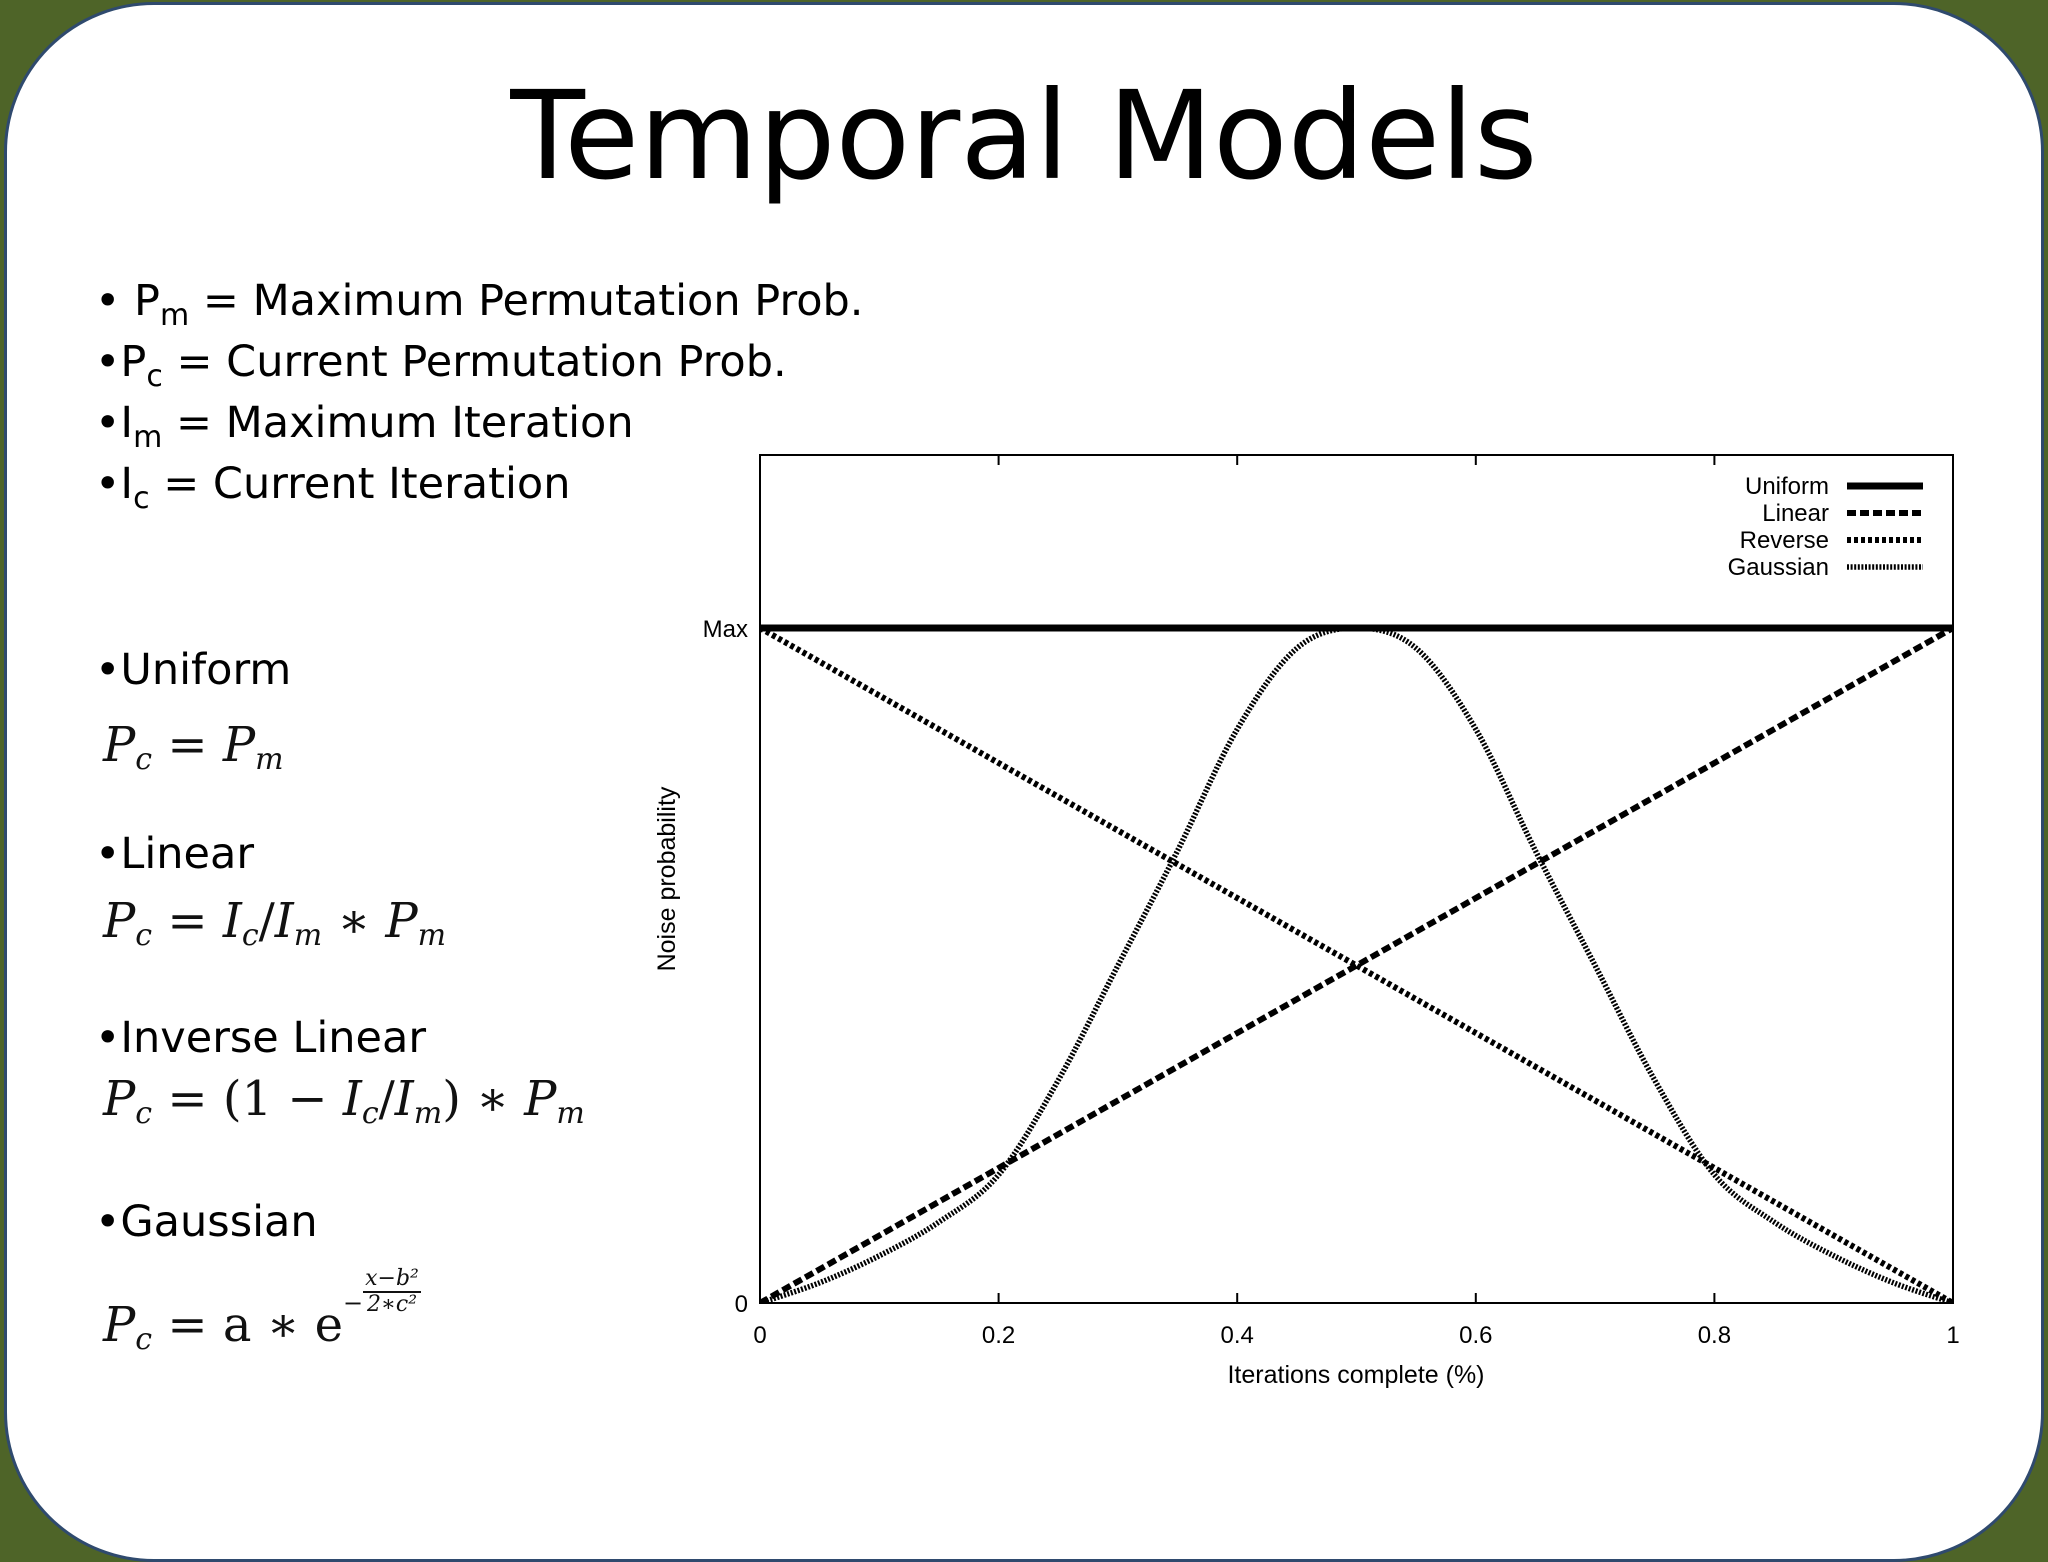 The image size is (2048, 1562). Describe the element at coordinates (1237, 1335) in the screenshot. I see `x-tick-label: 0.4` at that location.